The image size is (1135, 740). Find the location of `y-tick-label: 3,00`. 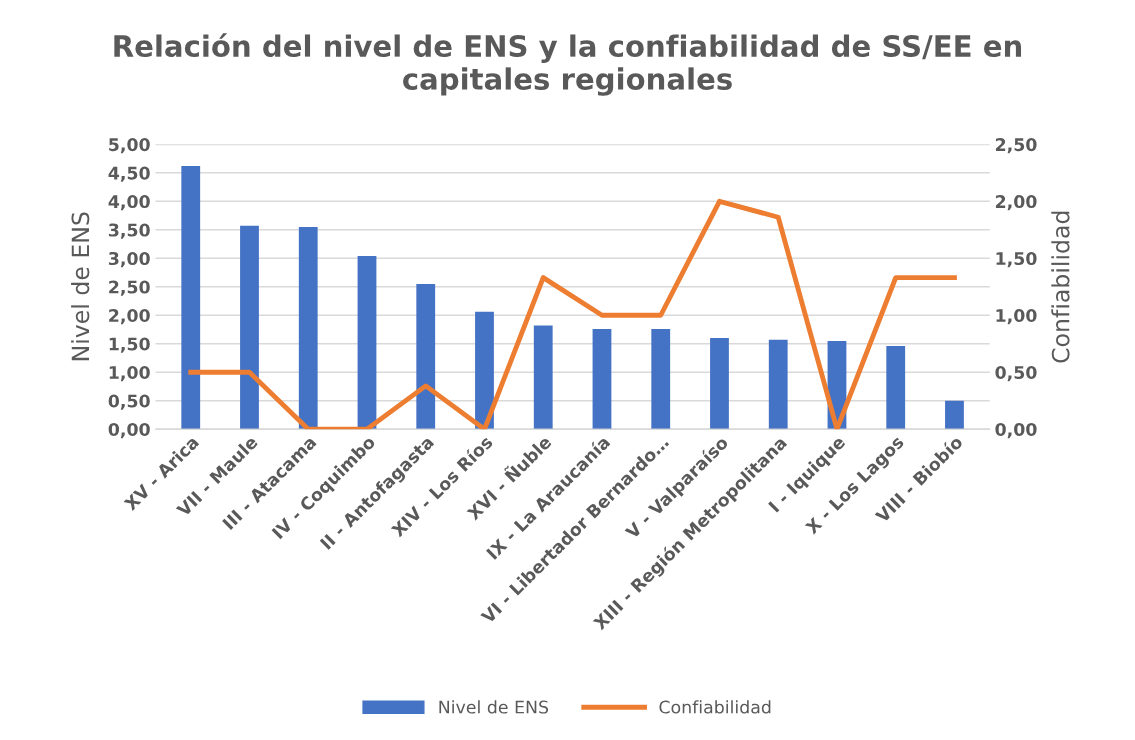

y-tick-label: 3,00 is located at coordinates (129, 259).